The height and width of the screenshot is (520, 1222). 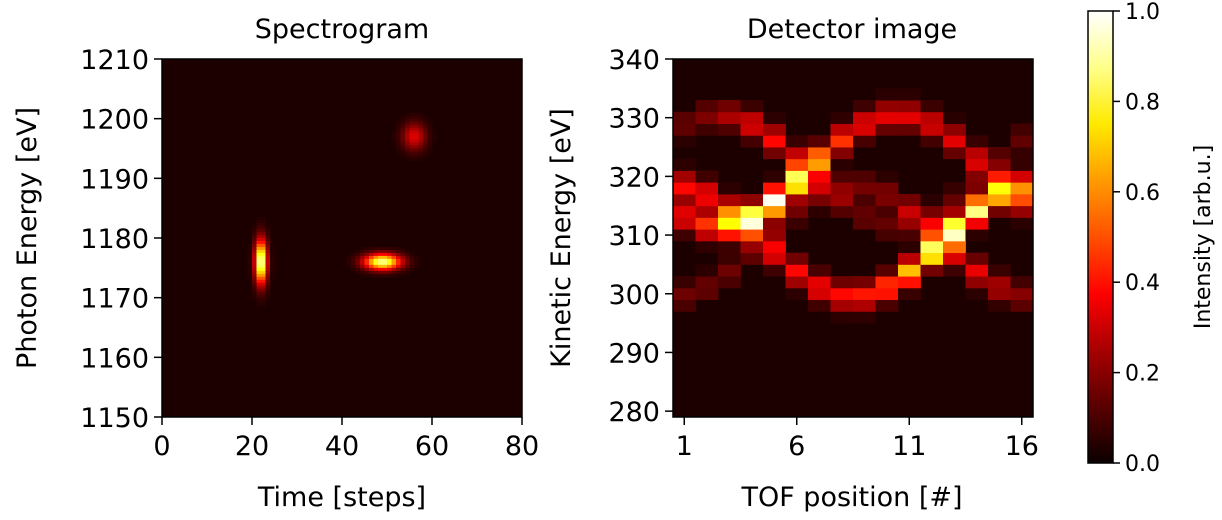 What do you see at coordinates (1100, 237) in the screenshot?
I see `colorbar-gradient` at bounding box center [1100, 237].